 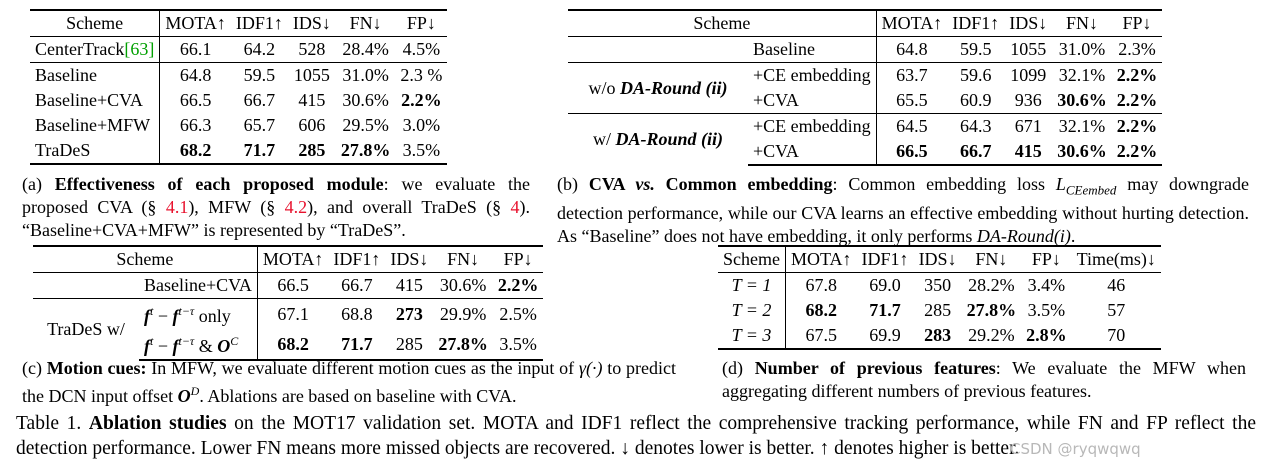 What do you see at coordinates (1116, 310) in the screenshot?
I see `cell-time: 57` at bounding box center [1116, 310].